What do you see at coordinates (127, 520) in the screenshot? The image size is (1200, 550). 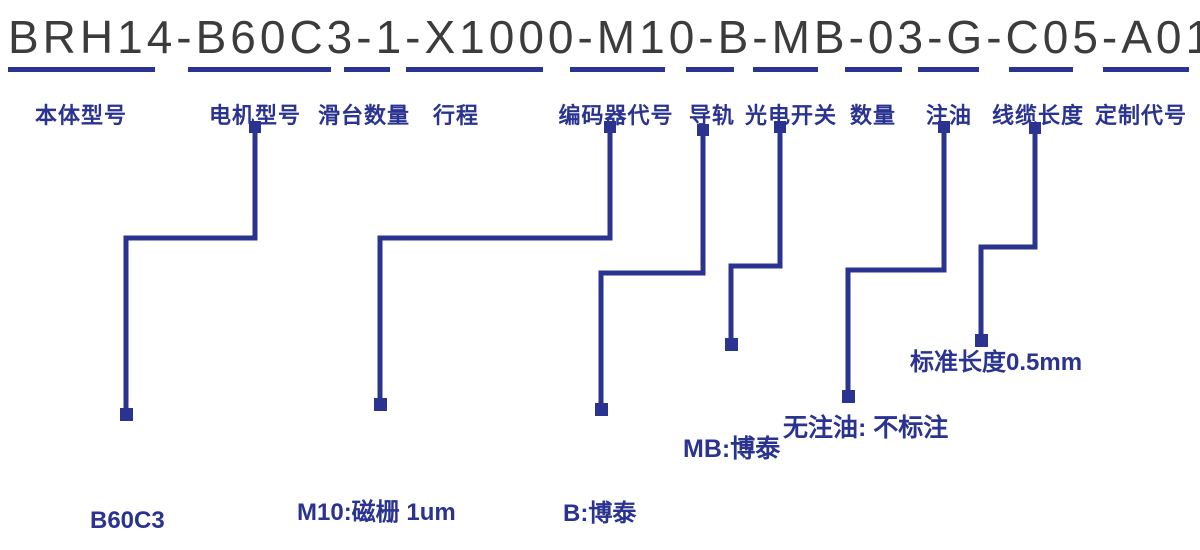 I see `option-item: B60C3` at bounding box center [127, 520].